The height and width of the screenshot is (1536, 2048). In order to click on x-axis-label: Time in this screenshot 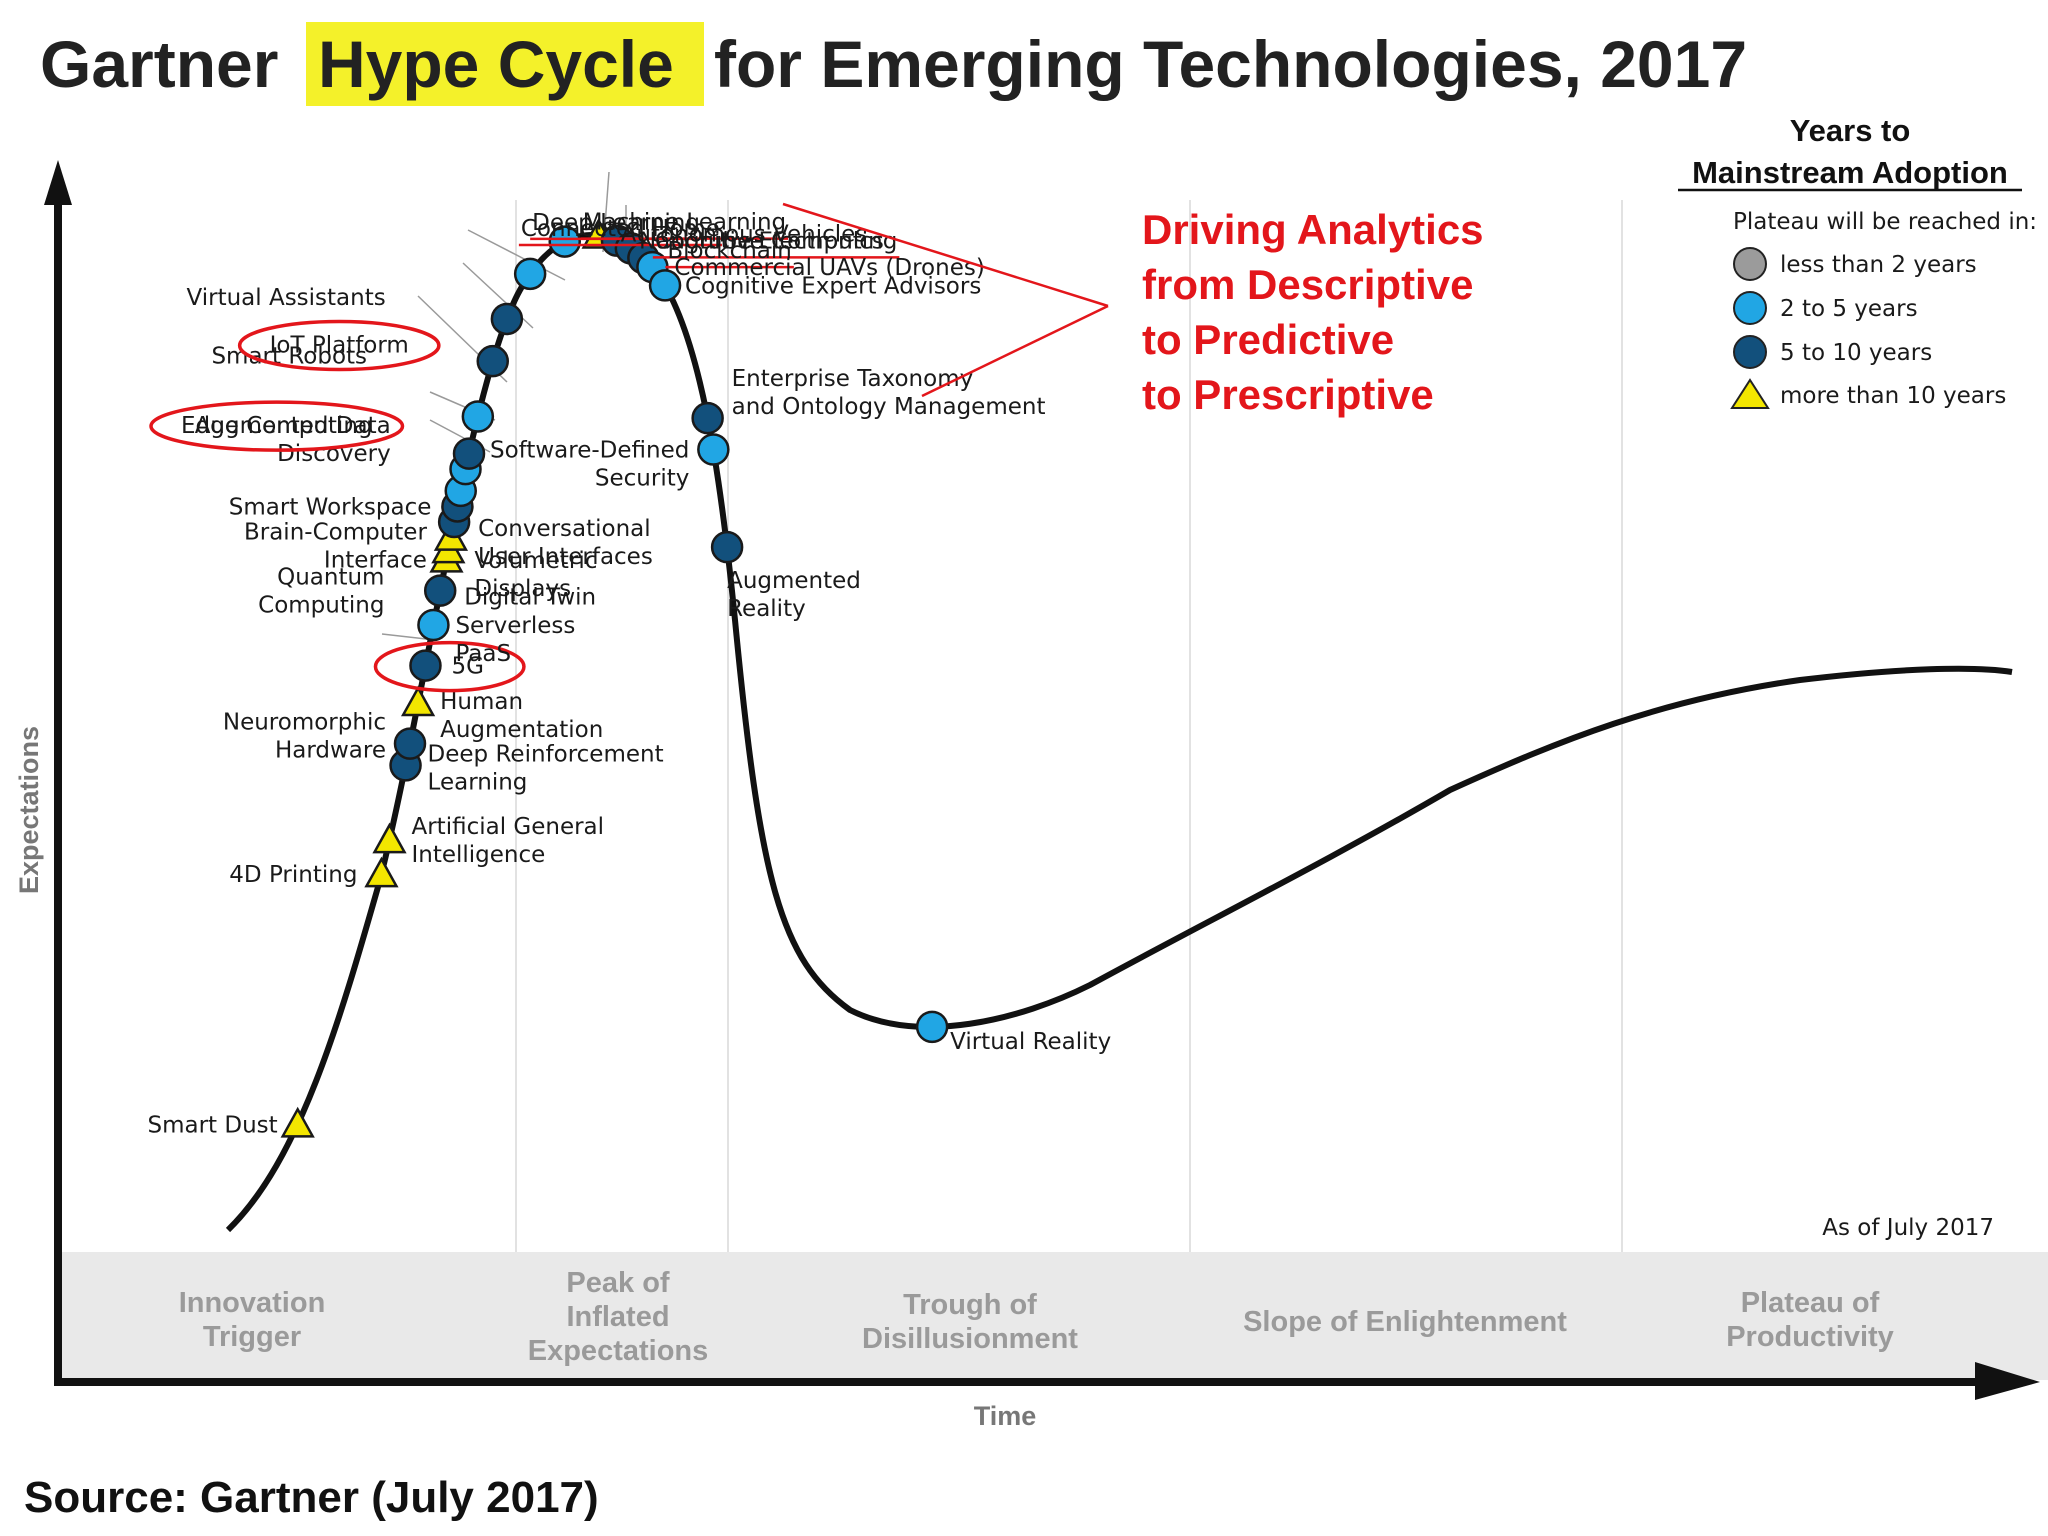, I will do `click(1005, 1416)`.